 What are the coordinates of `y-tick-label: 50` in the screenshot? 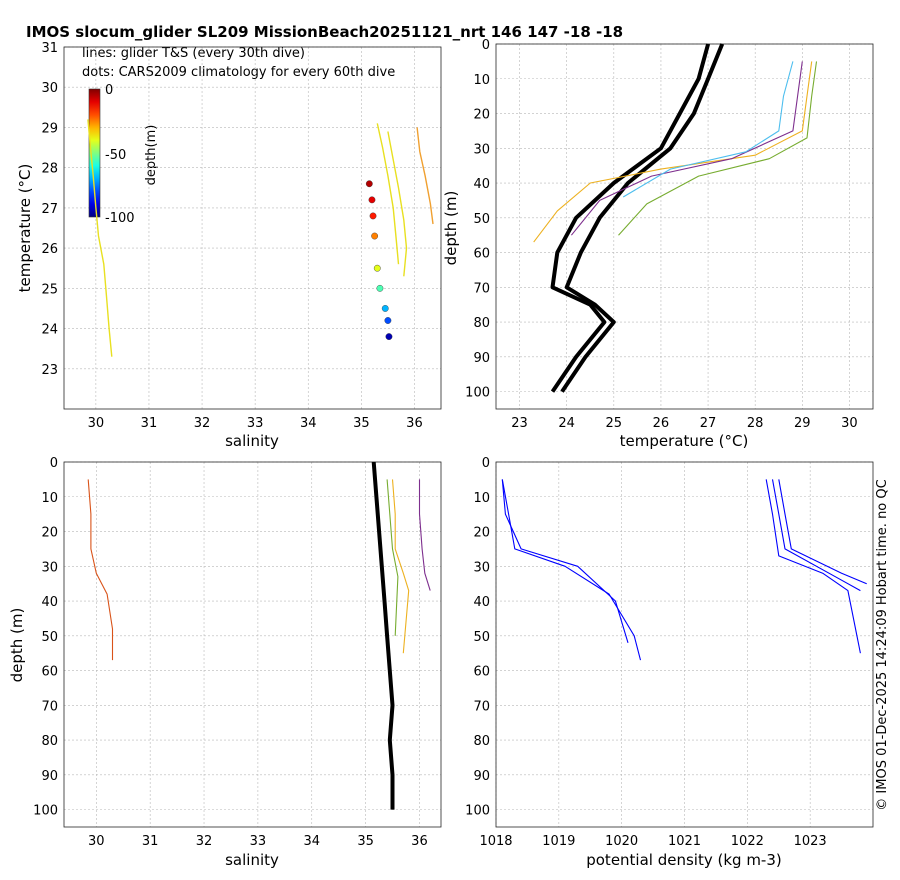 It's located at (481, 637).